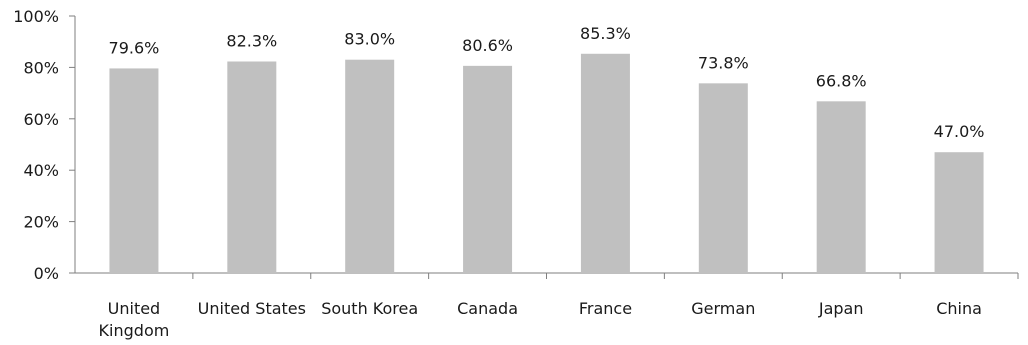  What do you see at coordinates (841, 80) in the screenshot?
I see `data-label: 66.8%` at bounding box center [841, 80].